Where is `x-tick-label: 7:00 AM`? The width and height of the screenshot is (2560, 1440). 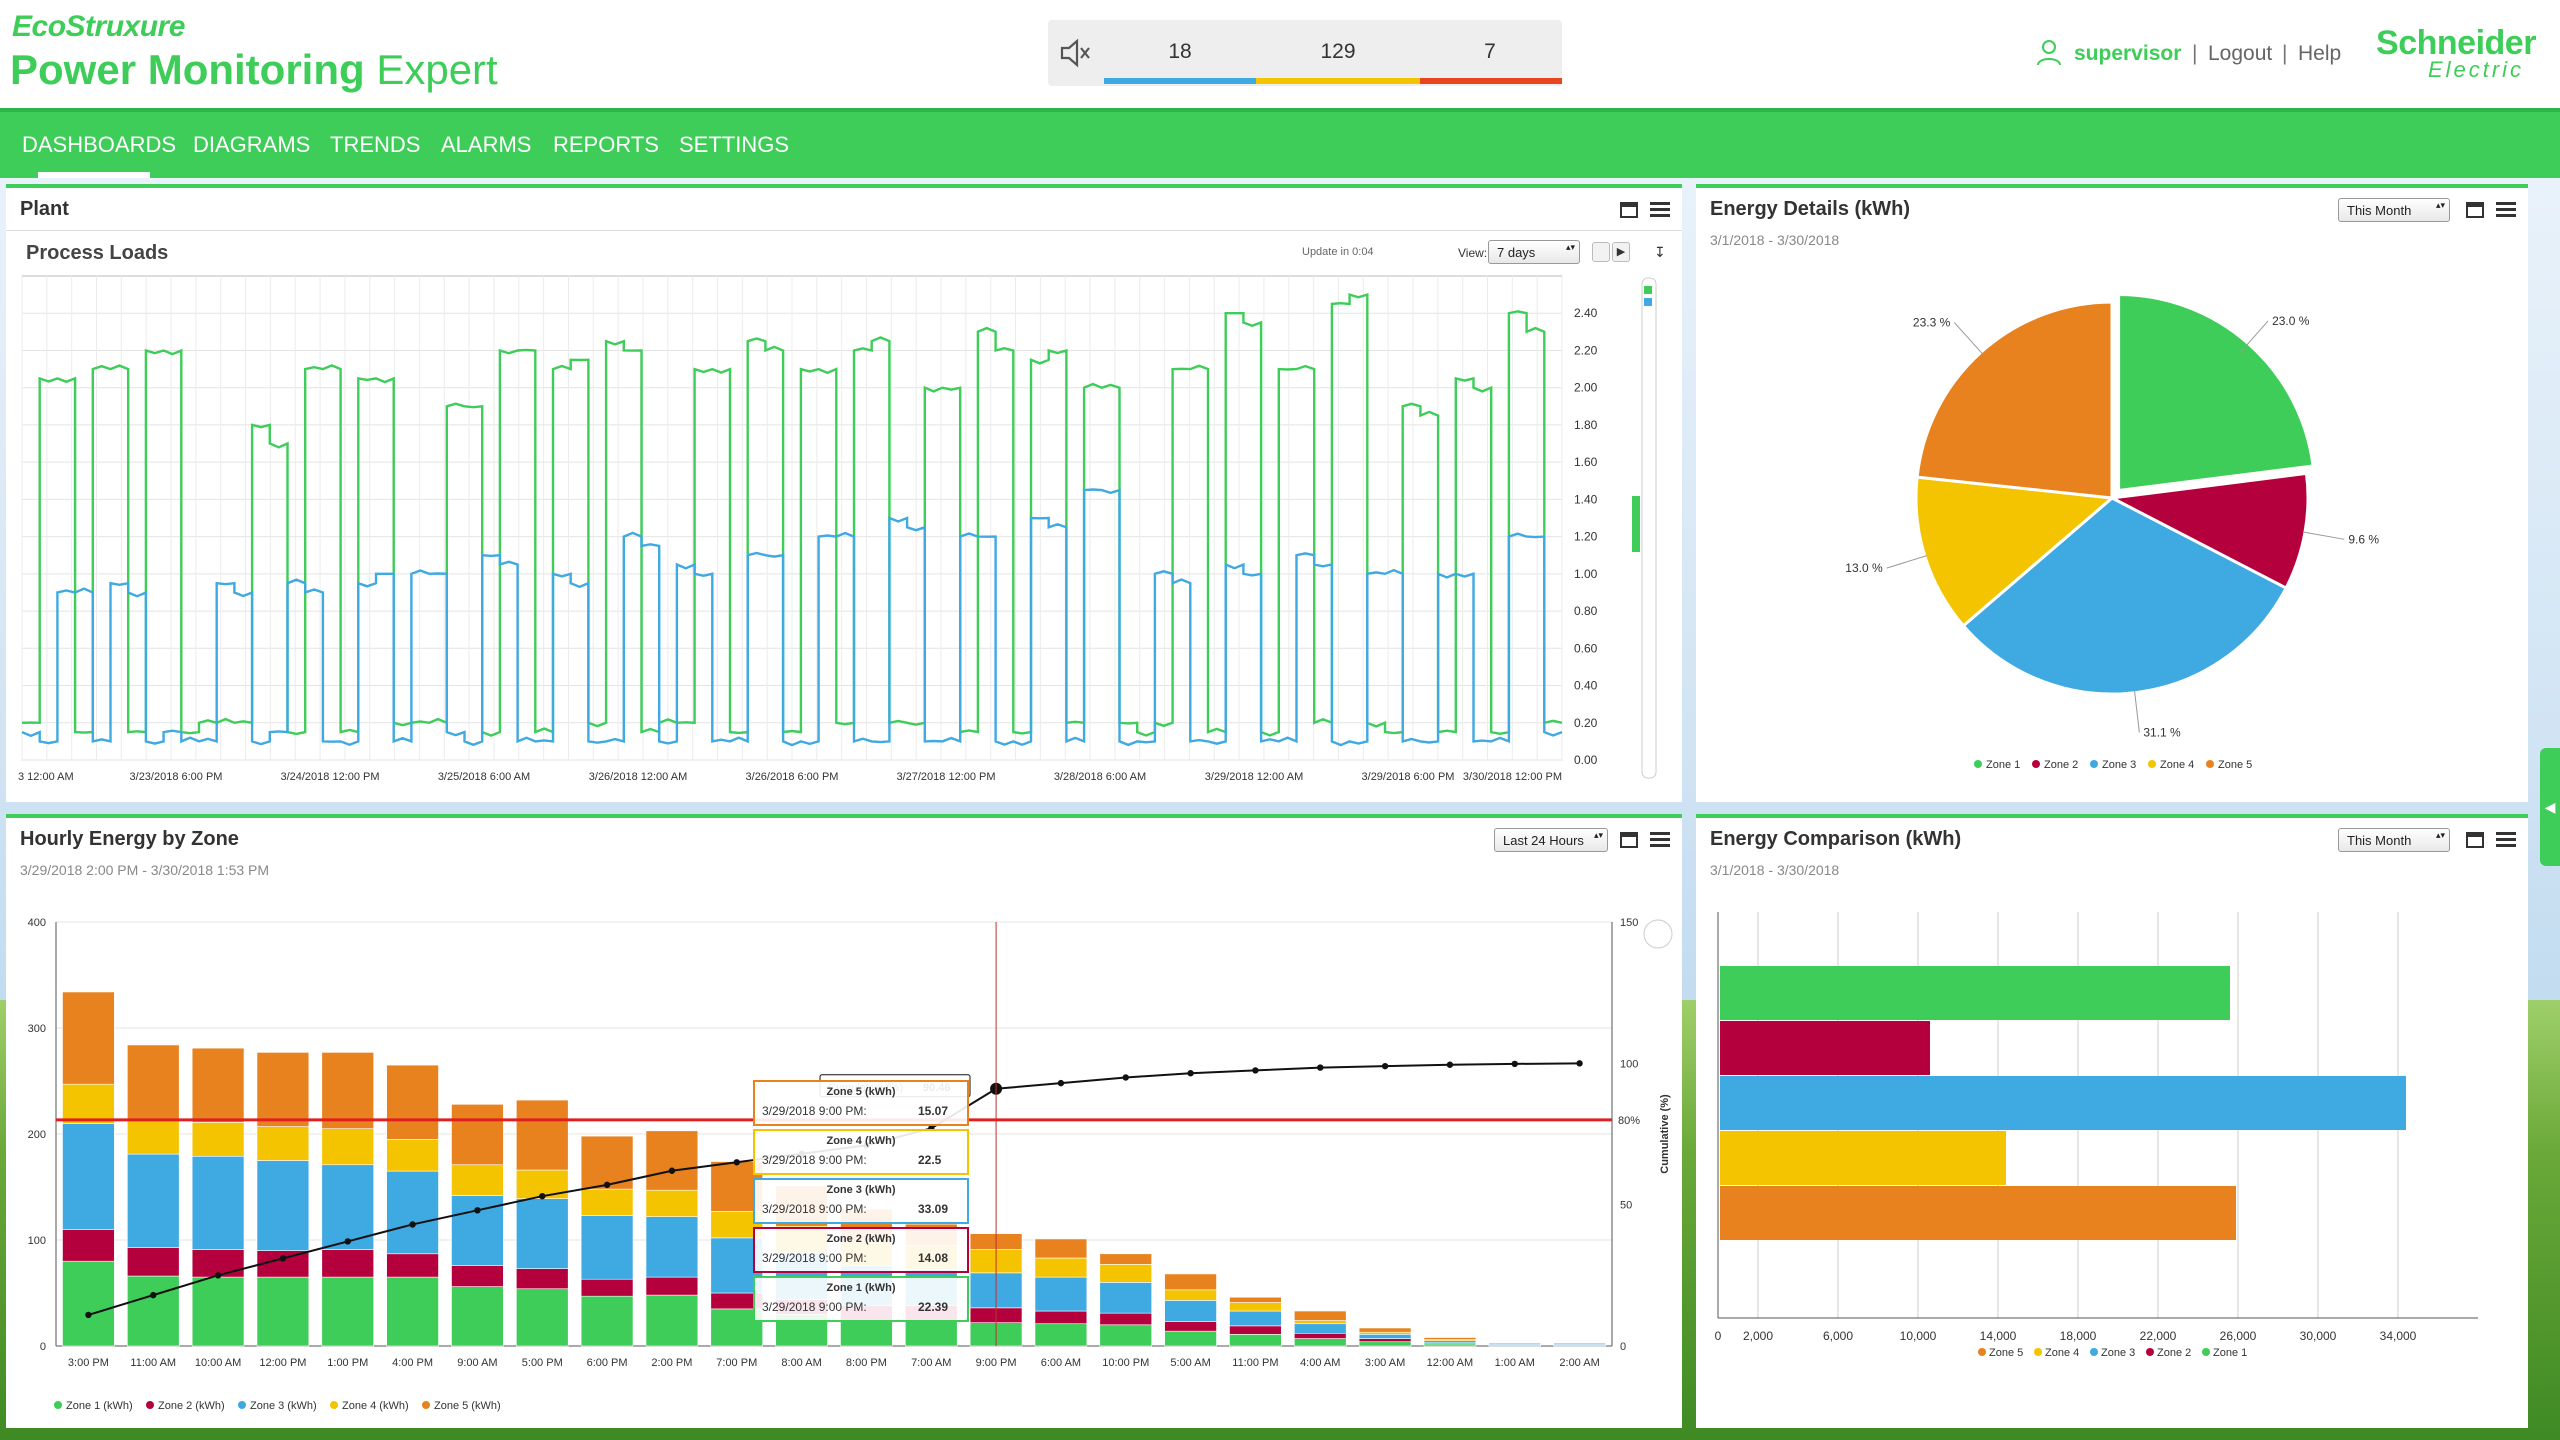
x-tick-label: 7:00 AM is located at coordinates (931, 1363).